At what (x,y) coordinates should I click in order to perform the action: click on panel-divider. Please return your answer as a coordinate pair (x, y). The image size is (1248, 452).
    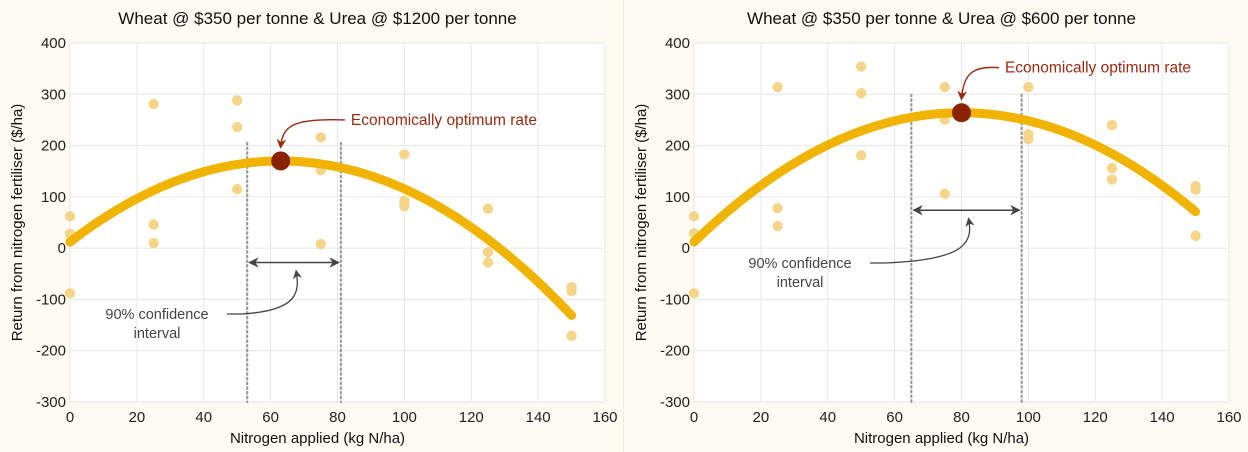
    Looking at the image, I should click on (623, 226).